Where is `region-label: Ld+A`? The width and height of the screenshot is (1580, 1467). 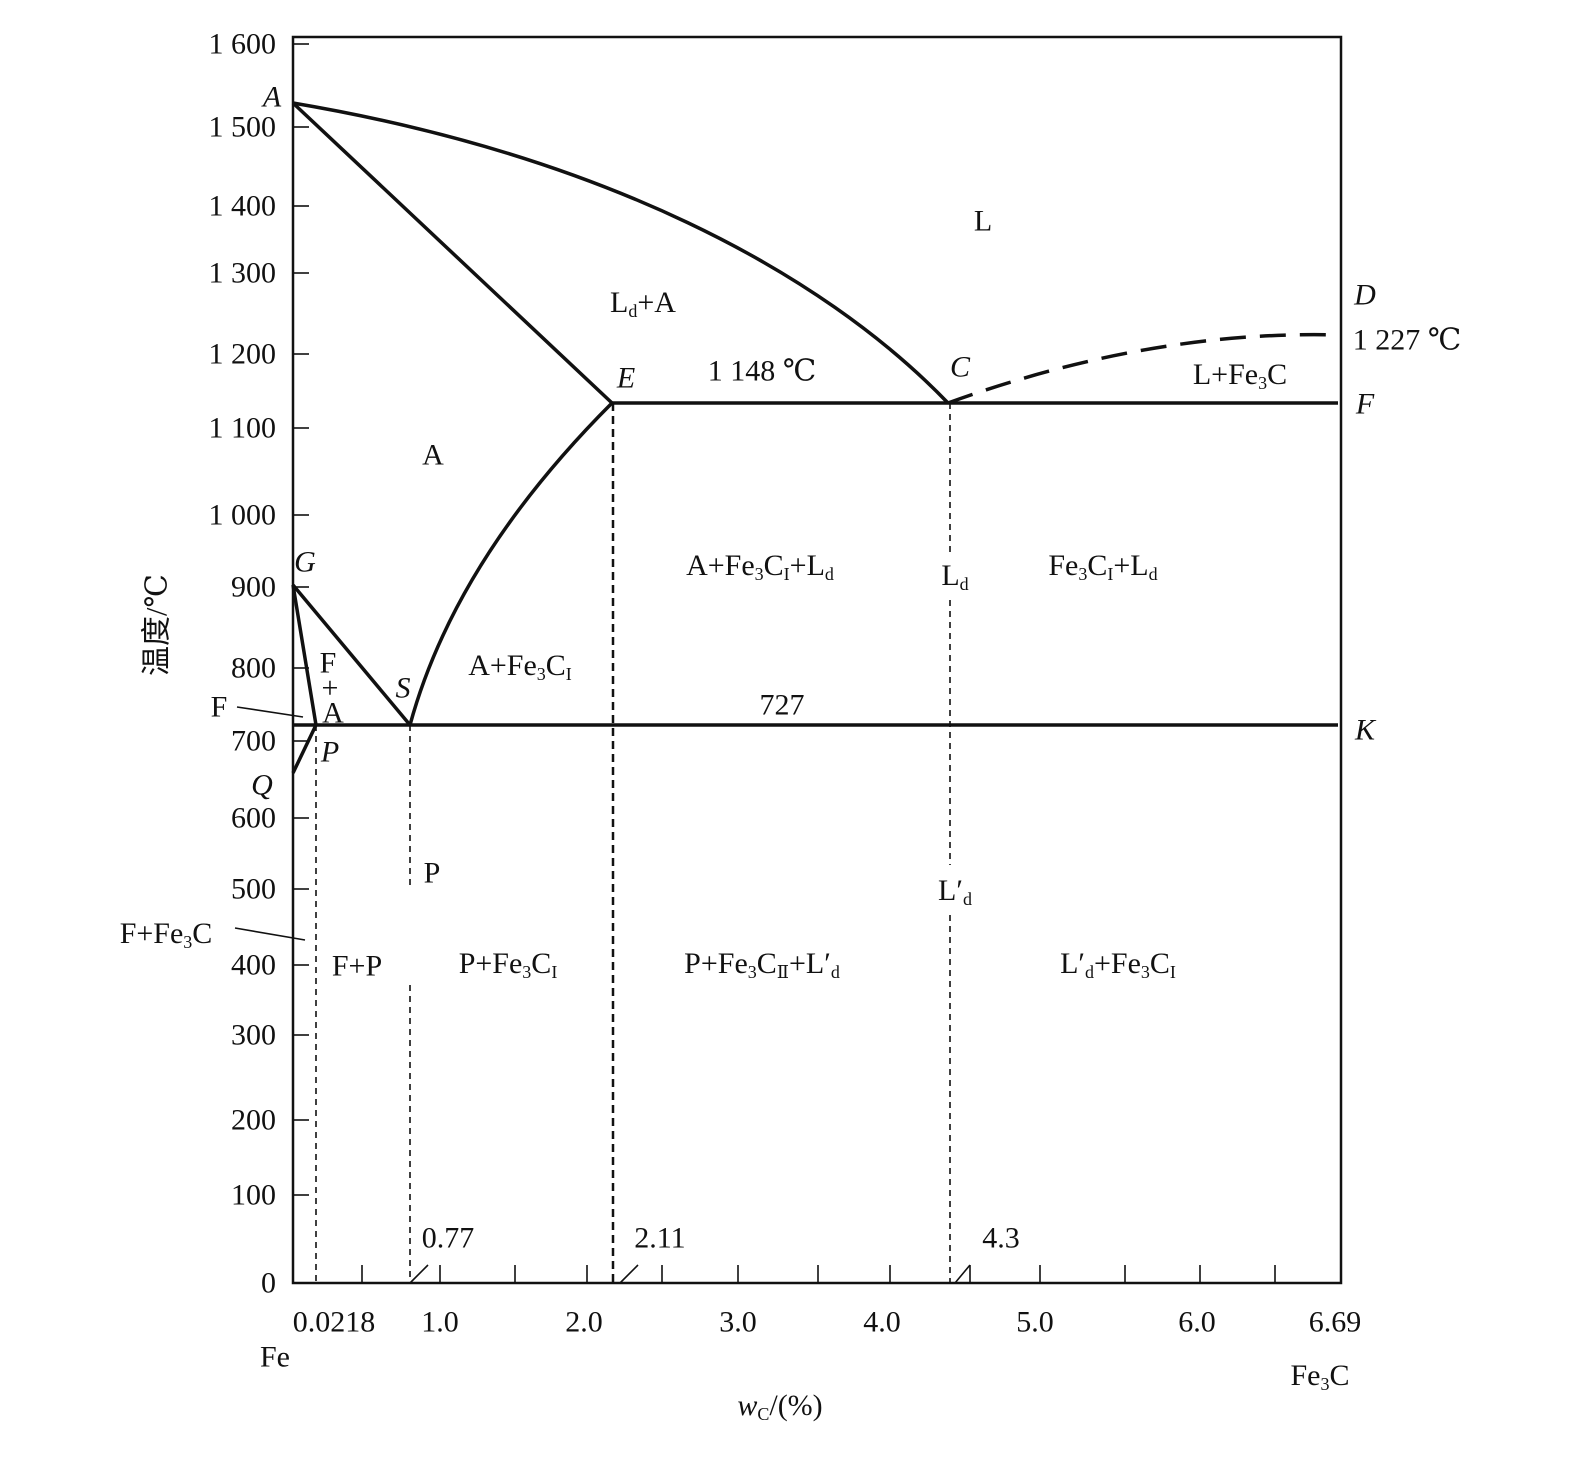 region-label: Ld+A is located at coordinates (643, 304).